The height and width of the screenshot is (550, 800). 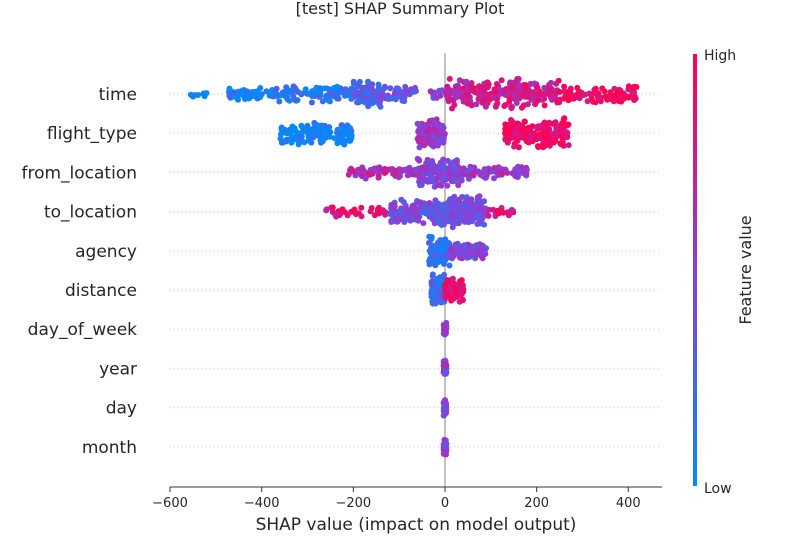 I want to click on feature-label: month, so click(x=109, y=448).